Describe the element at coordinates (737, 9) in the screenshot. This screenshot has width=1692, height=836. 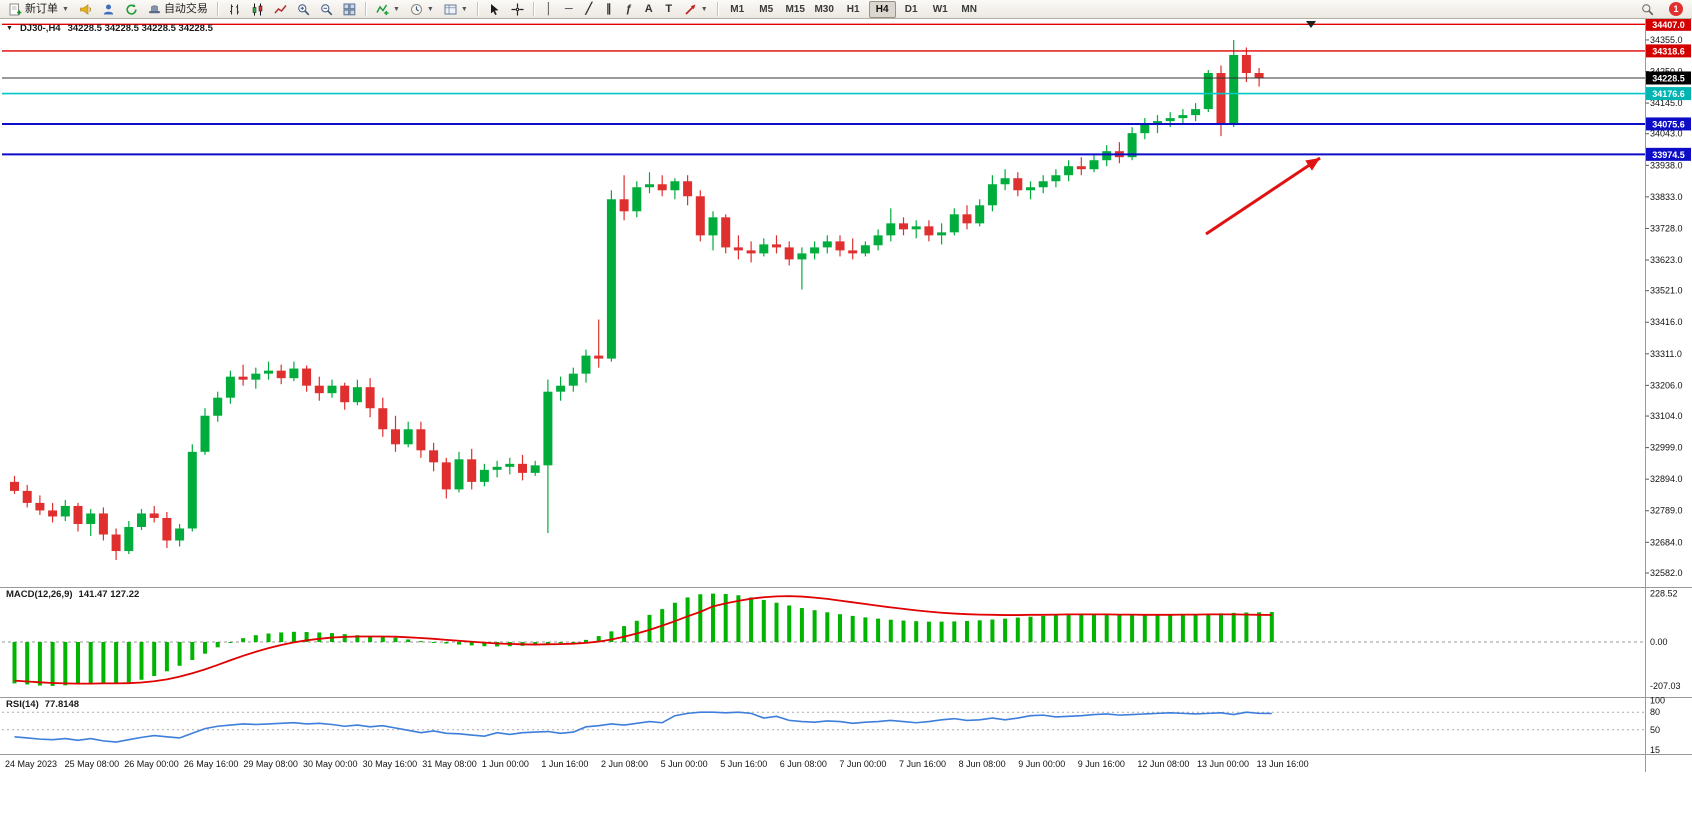
I see `timeframe-button-M1: M1` at that location.